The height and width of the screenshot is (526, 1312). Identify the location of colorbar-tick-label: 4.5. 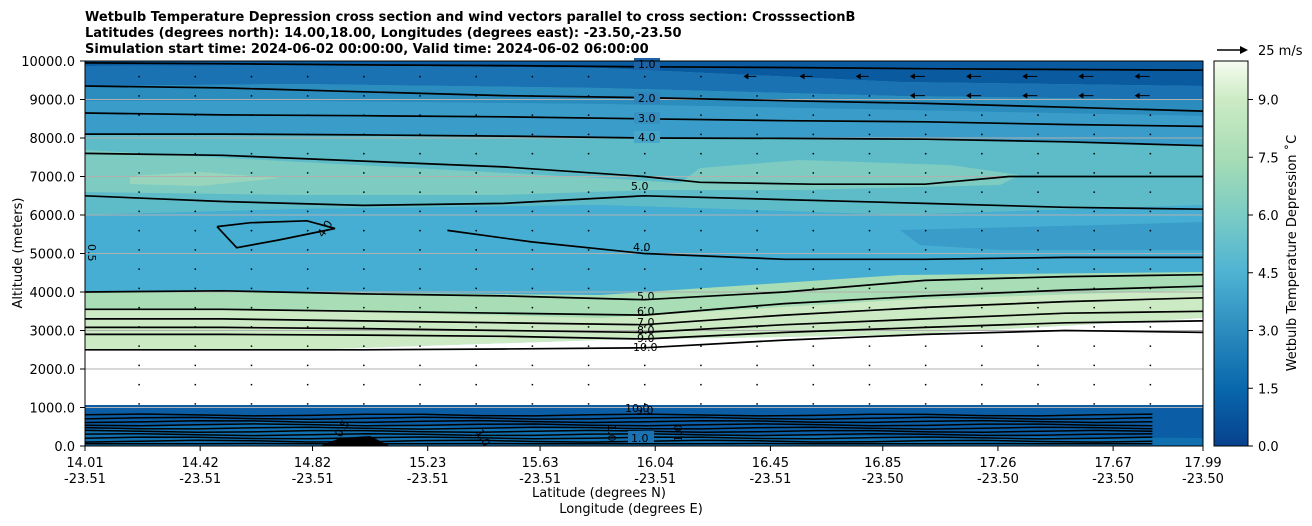
(1268, 274).